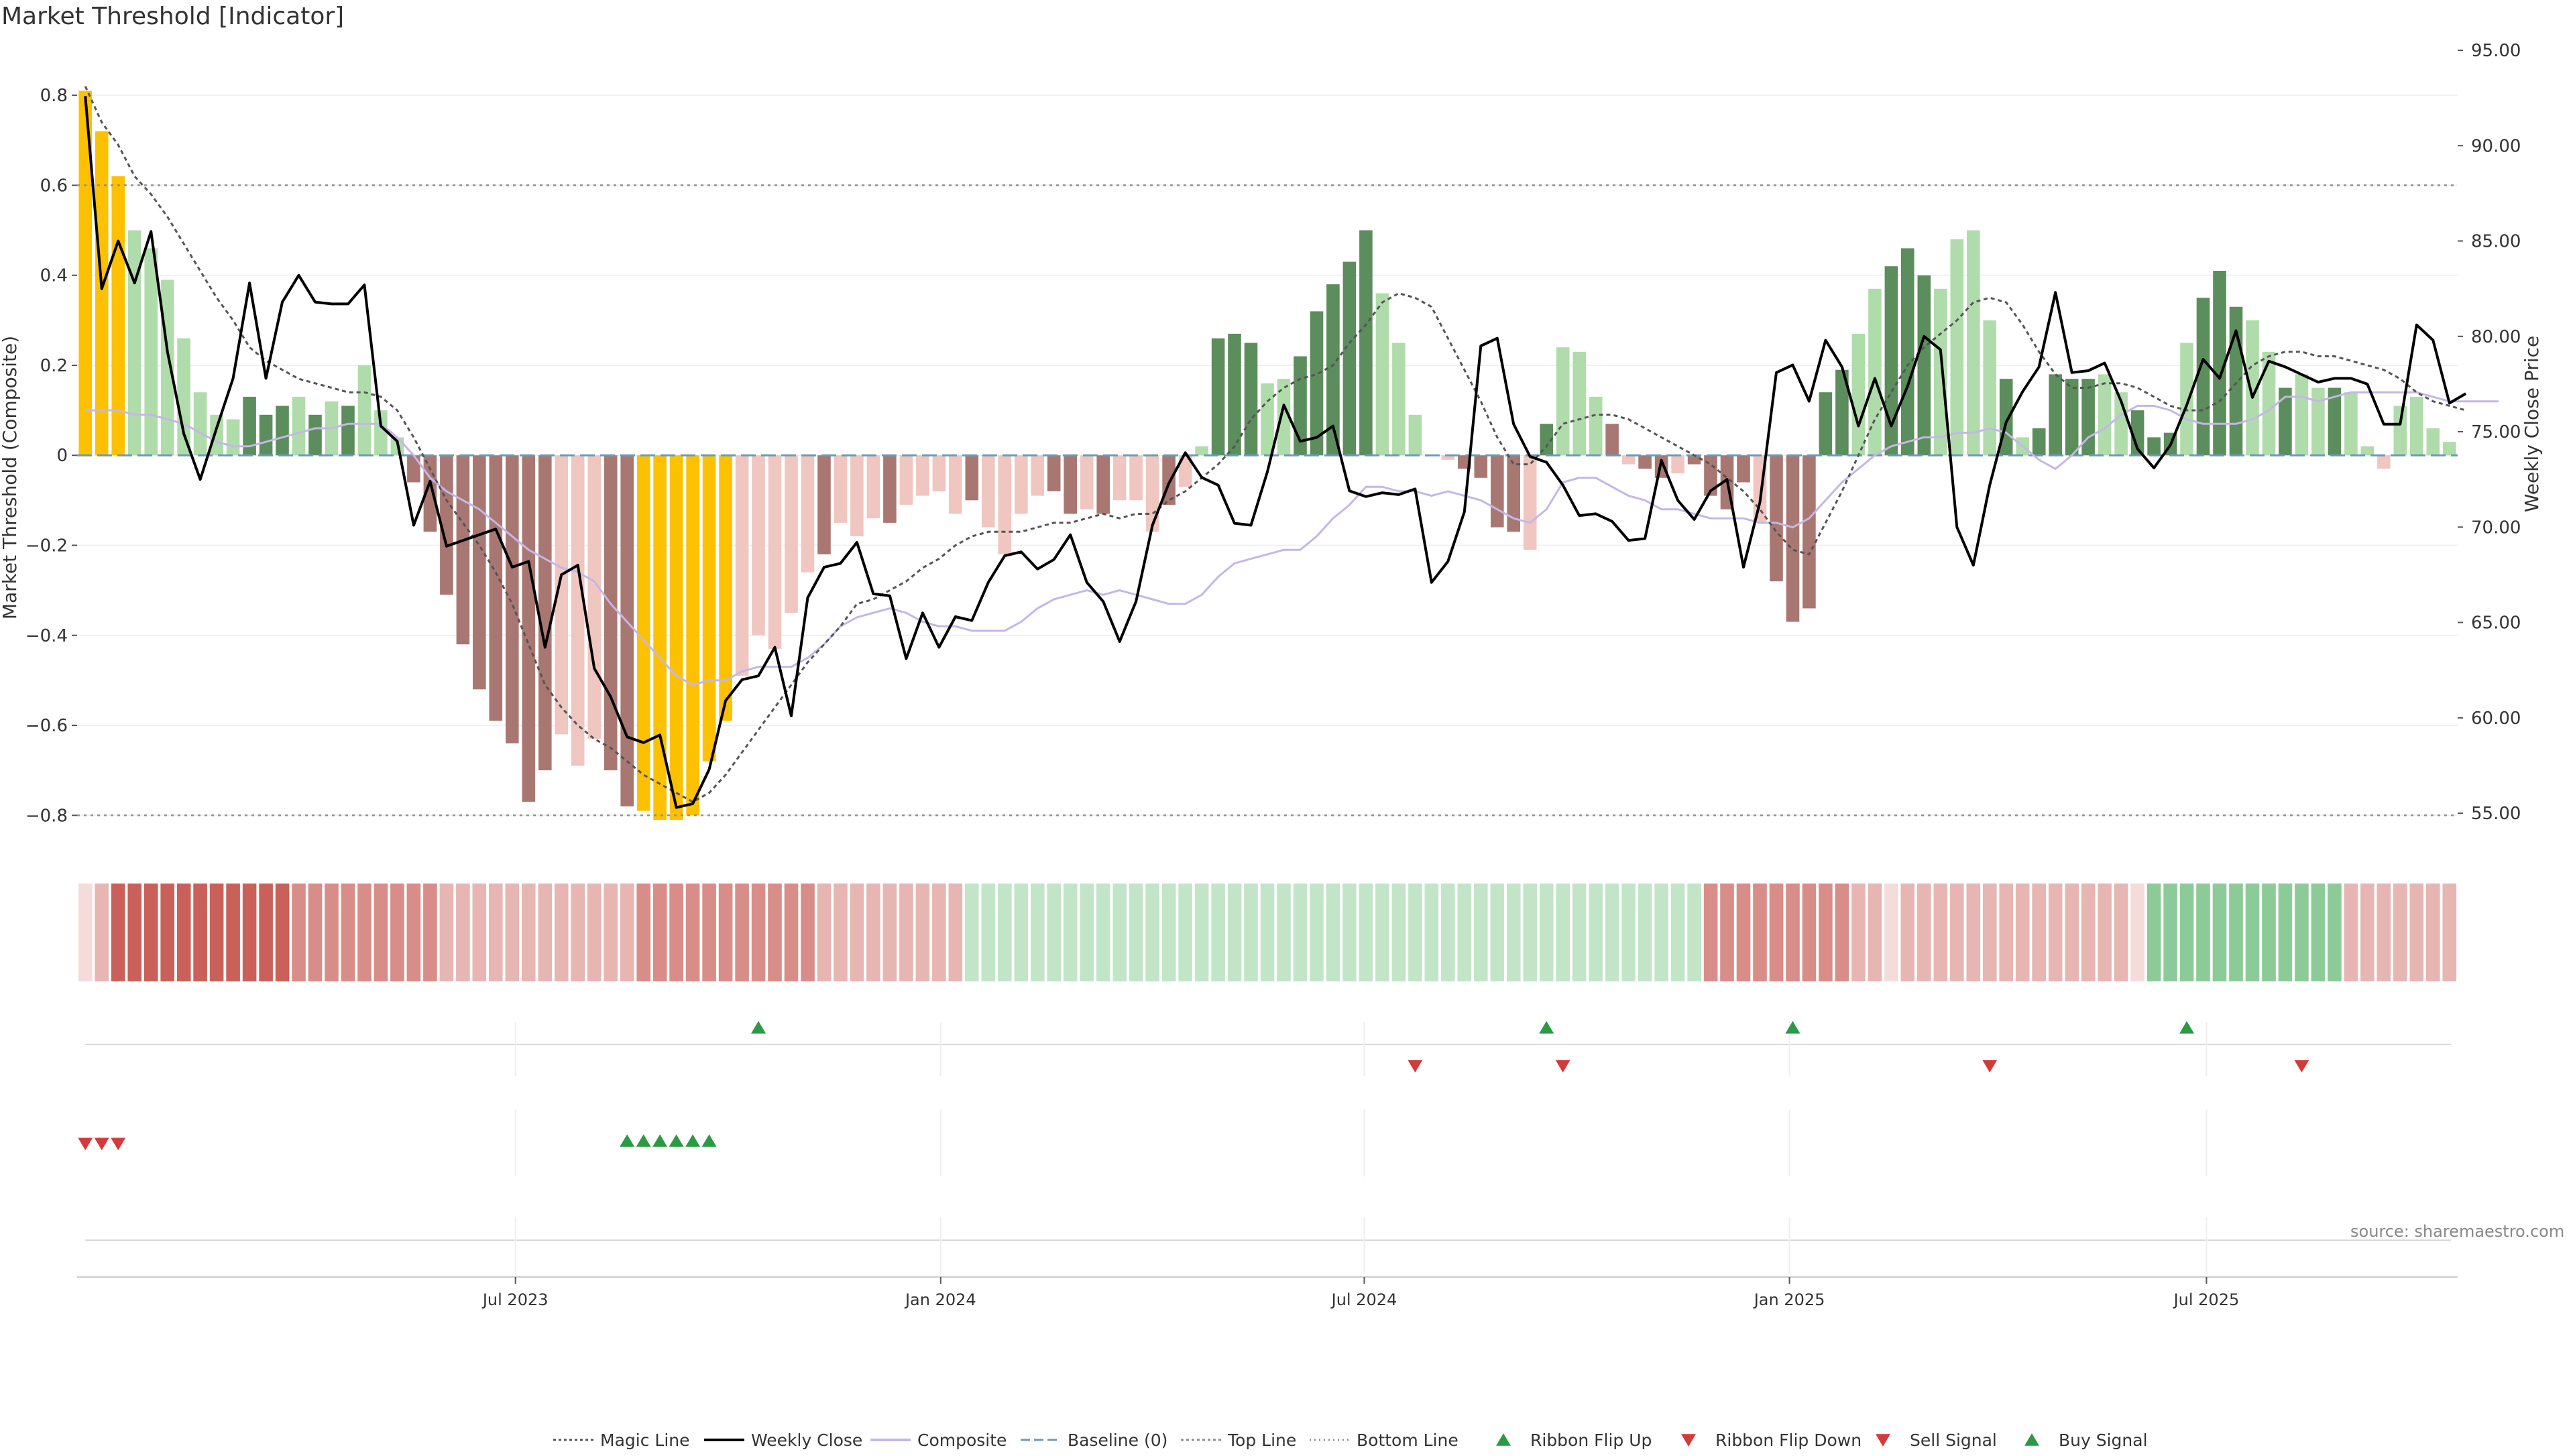 This screenshot has height=1456, width=2575. What do you see at coordinates (645, 1440) in the screenshot?
I see `legend-label: Magic Line` at bounding box center [645, 1440].